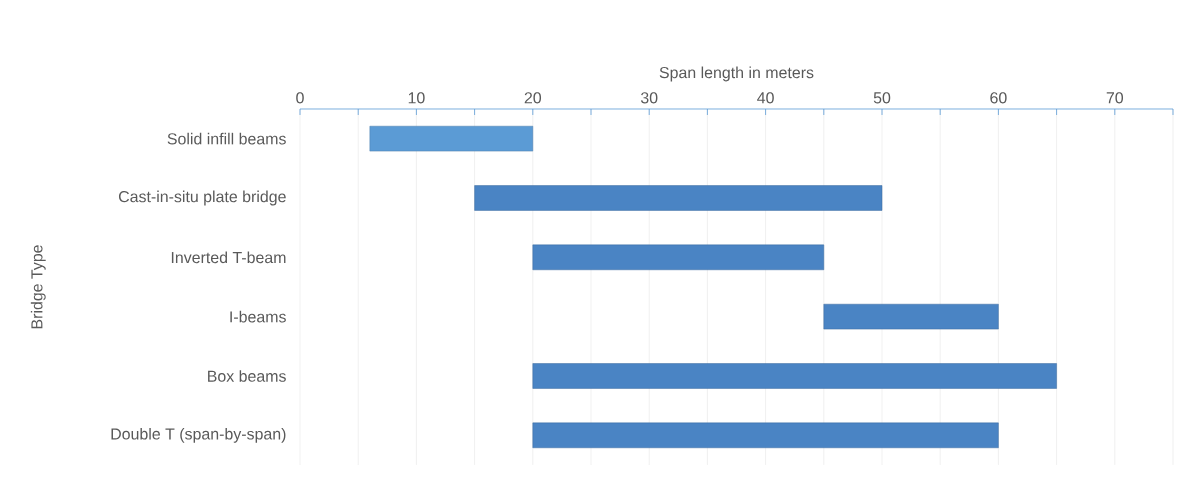 This screenshot has width=1199, height=477. I want to click on y-tick-label: Inverted T-beam, so click(228, 257).